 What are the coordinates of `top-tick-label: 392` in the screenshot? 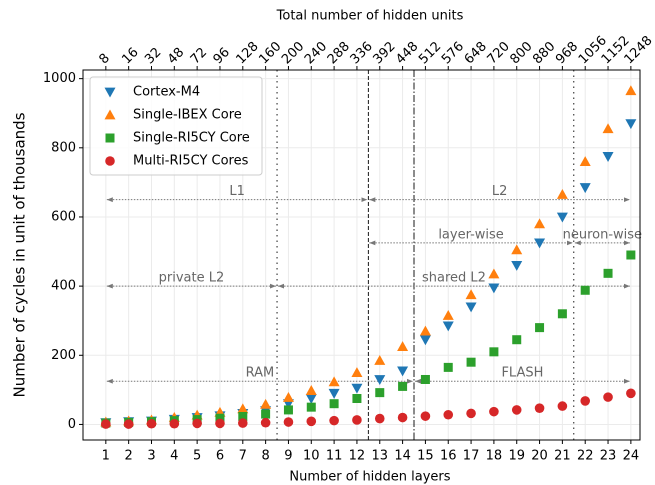 It's located at (384, 53).